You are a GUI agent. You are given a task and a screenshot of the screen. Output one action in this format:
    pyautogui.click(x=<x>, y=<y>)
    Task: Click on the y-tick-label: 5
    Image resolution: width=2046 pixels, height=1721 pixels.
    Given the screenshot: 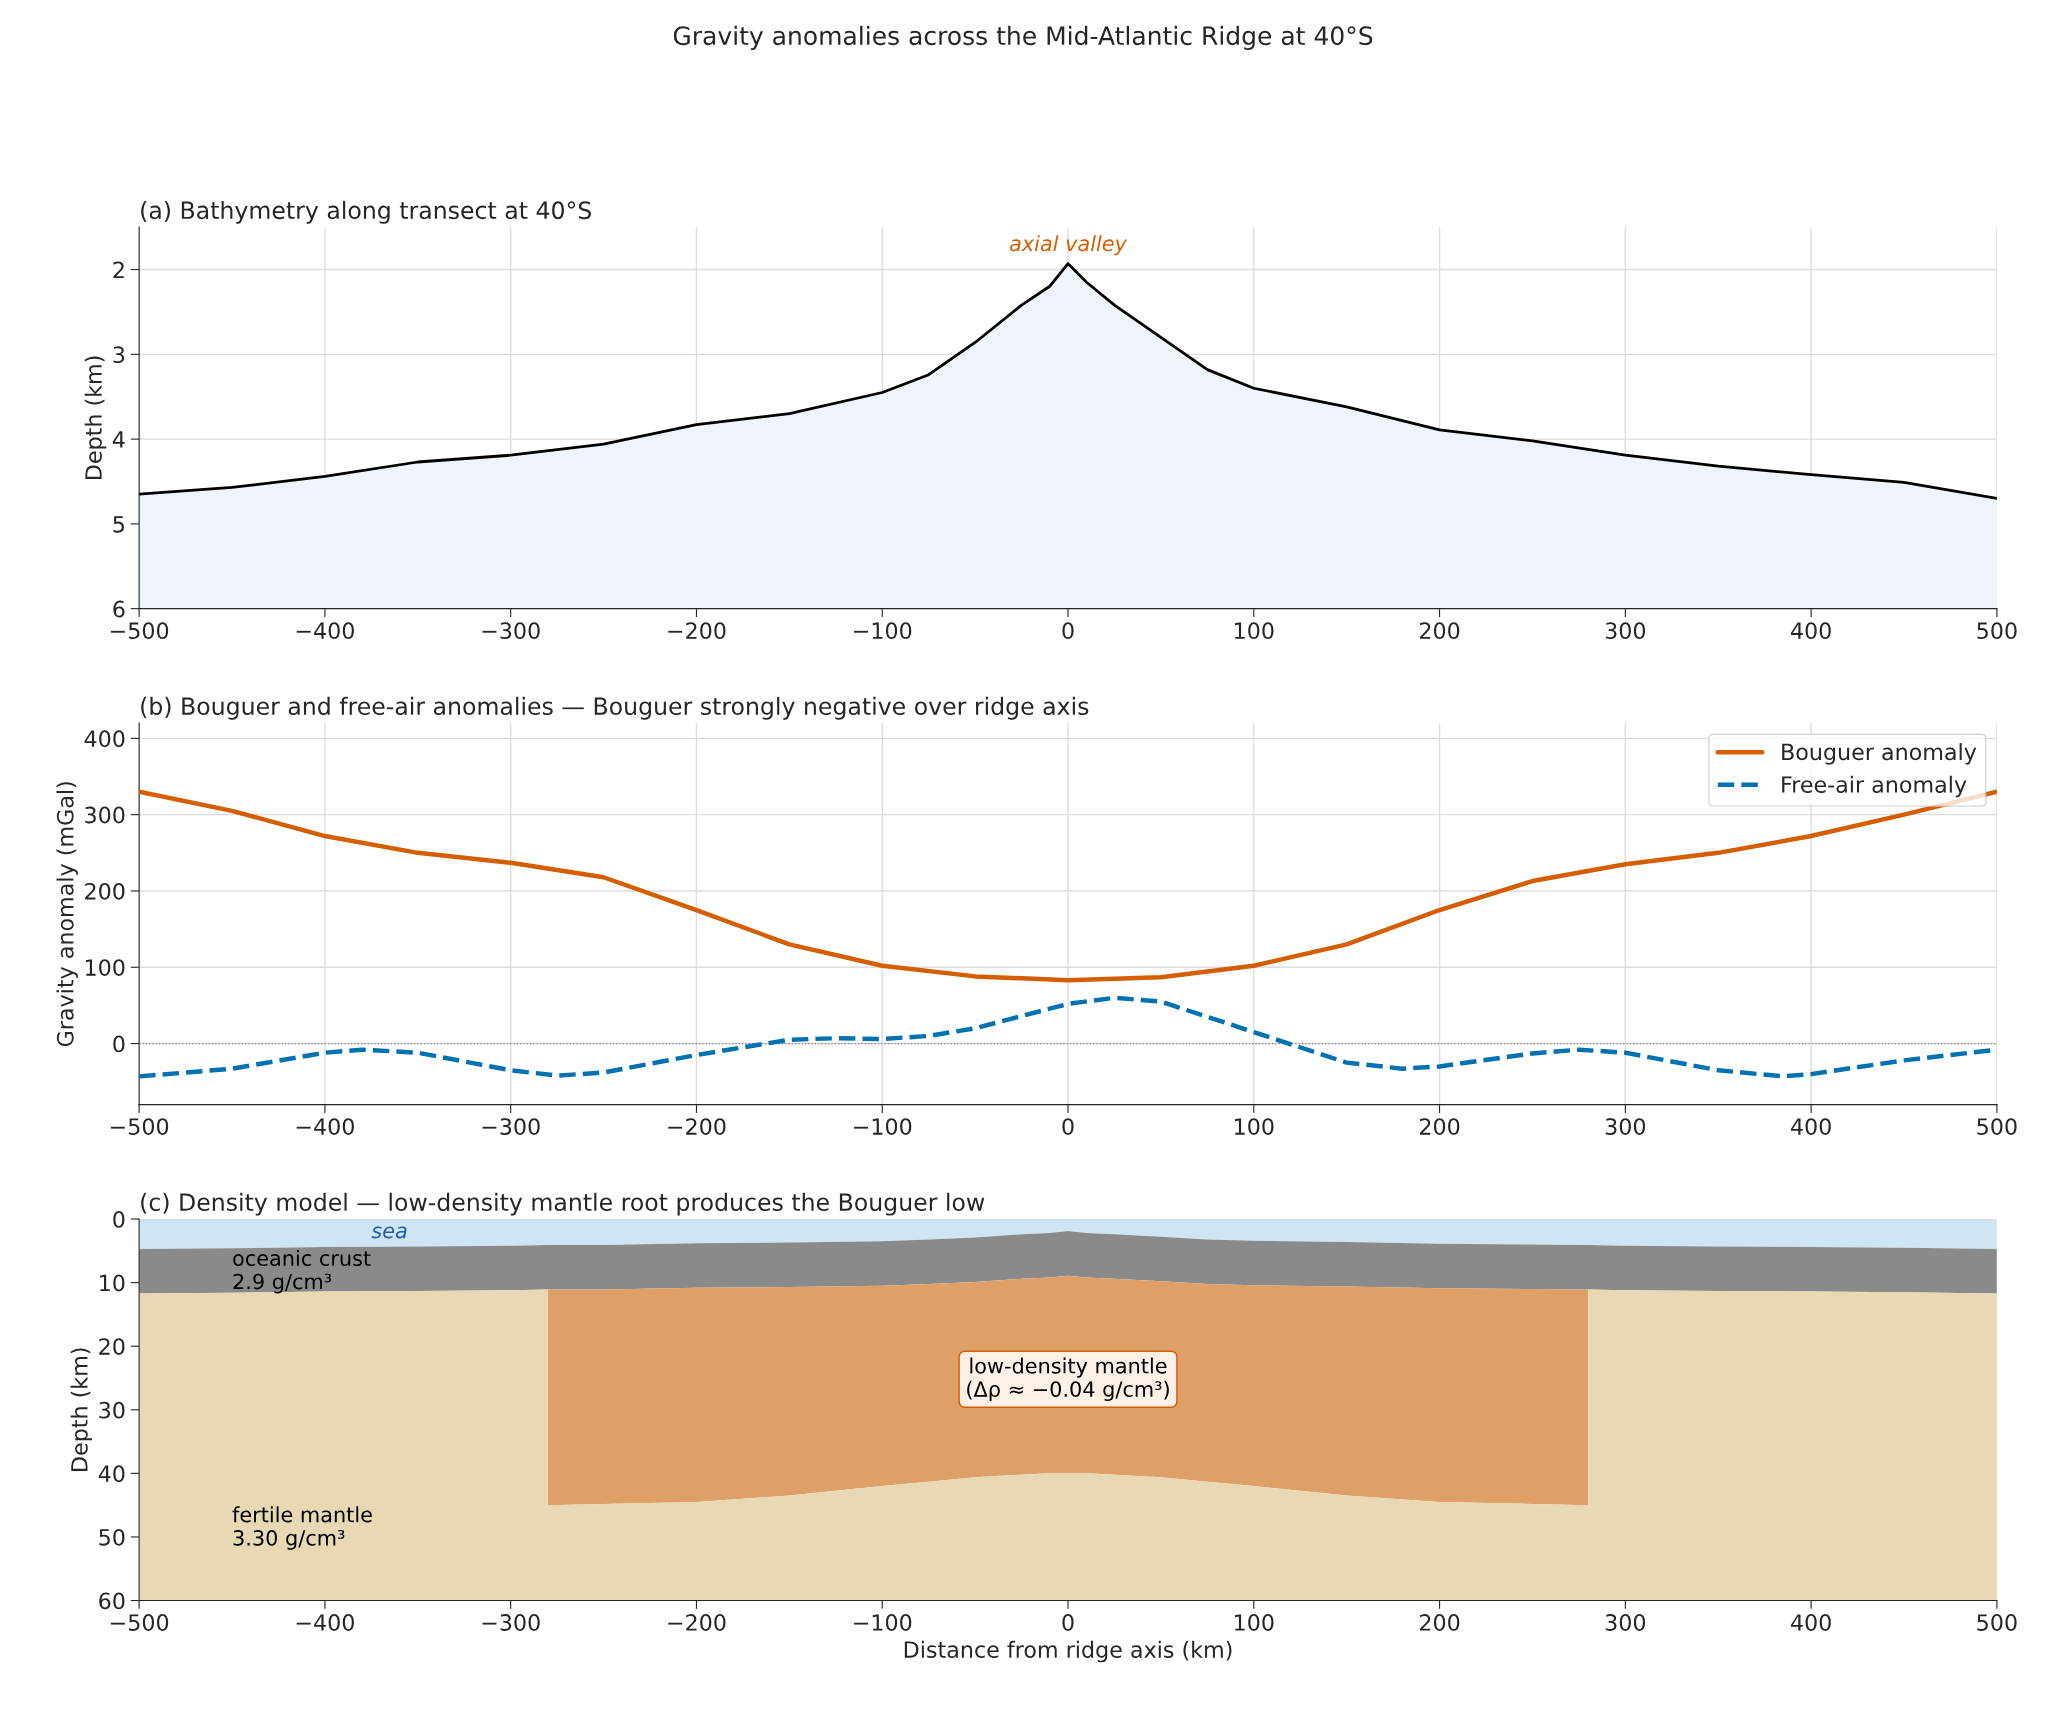 What is the action you would take?
    pyautogui.click(x=118, y=524)
    